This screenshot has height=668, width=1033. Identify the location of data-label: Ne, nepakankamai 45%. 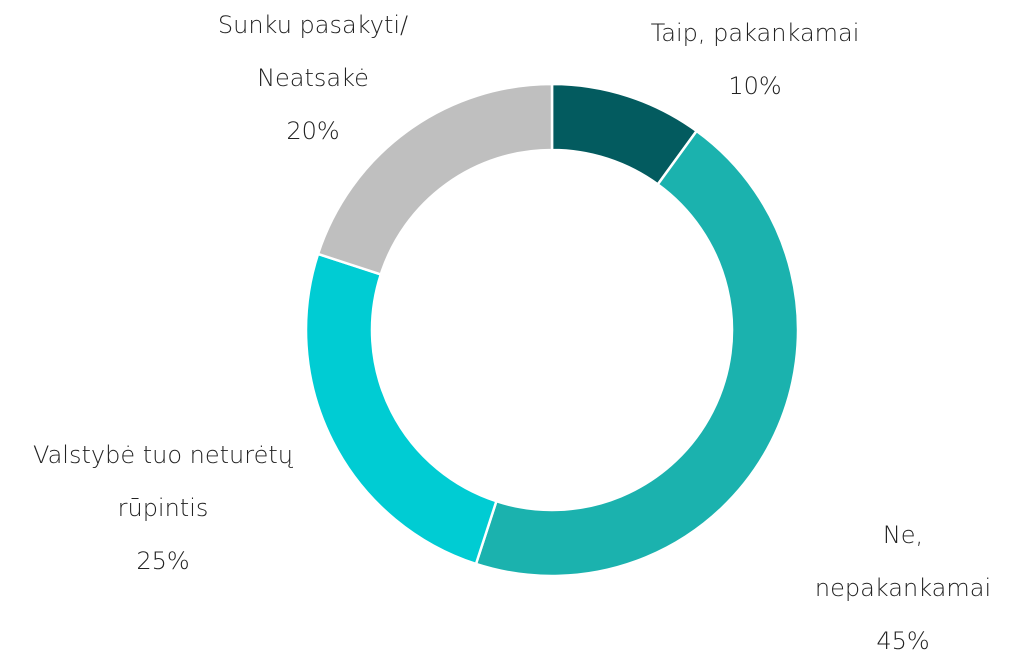
(903, 588).